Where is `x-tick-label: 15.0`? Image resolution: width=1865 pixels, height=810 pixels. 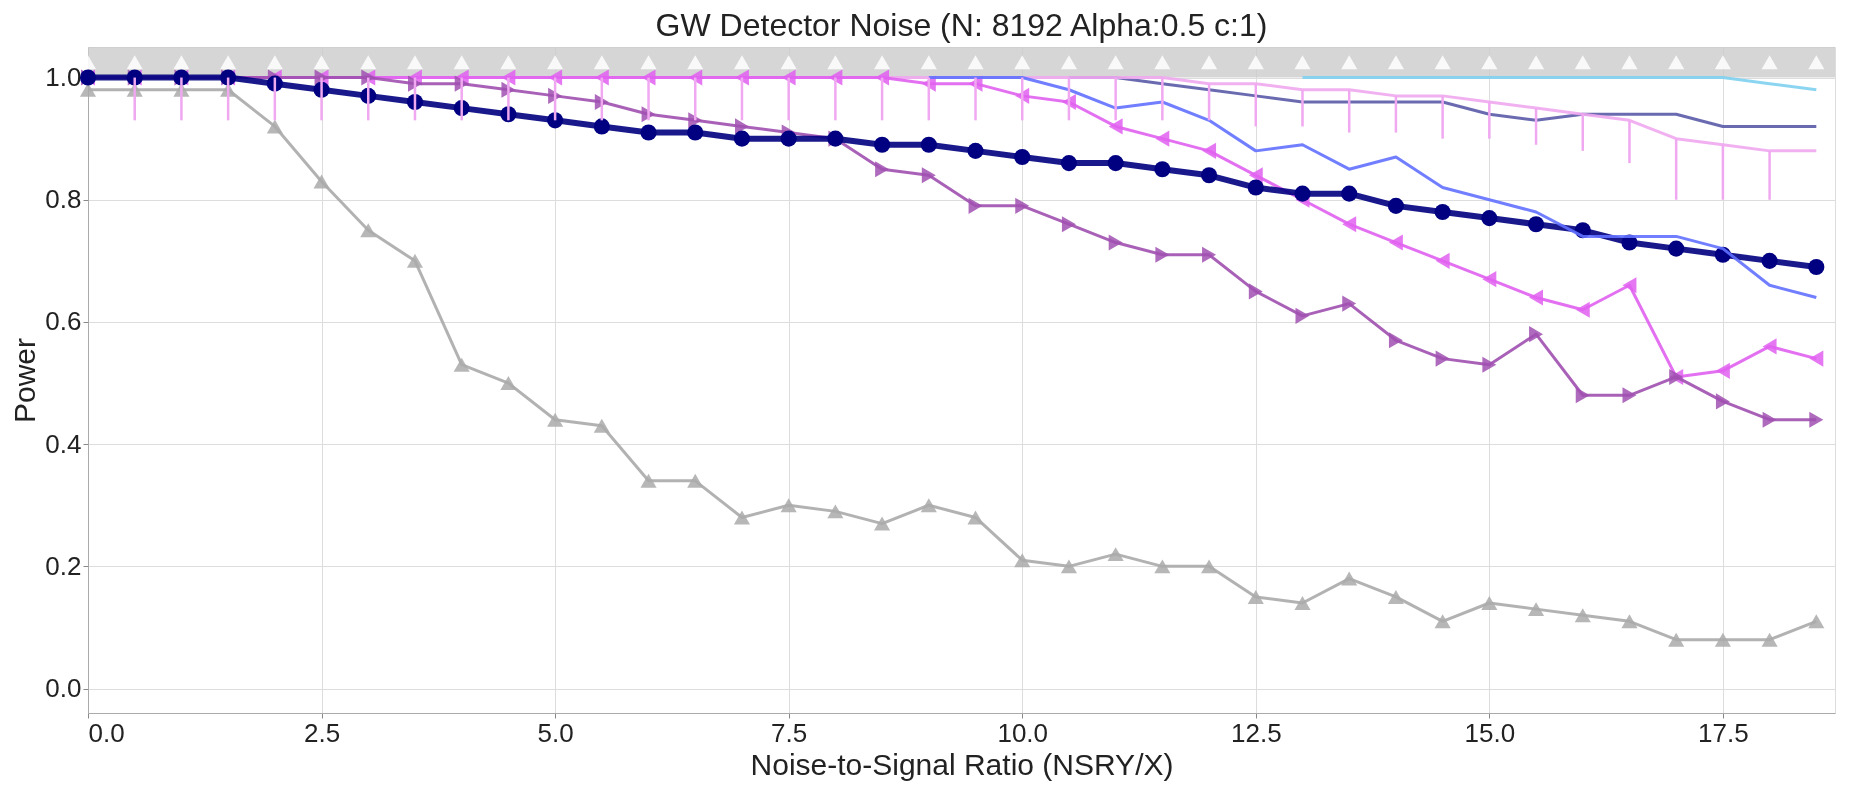 x-tick-label: 15.0 is located at coordinates (1490, 732).